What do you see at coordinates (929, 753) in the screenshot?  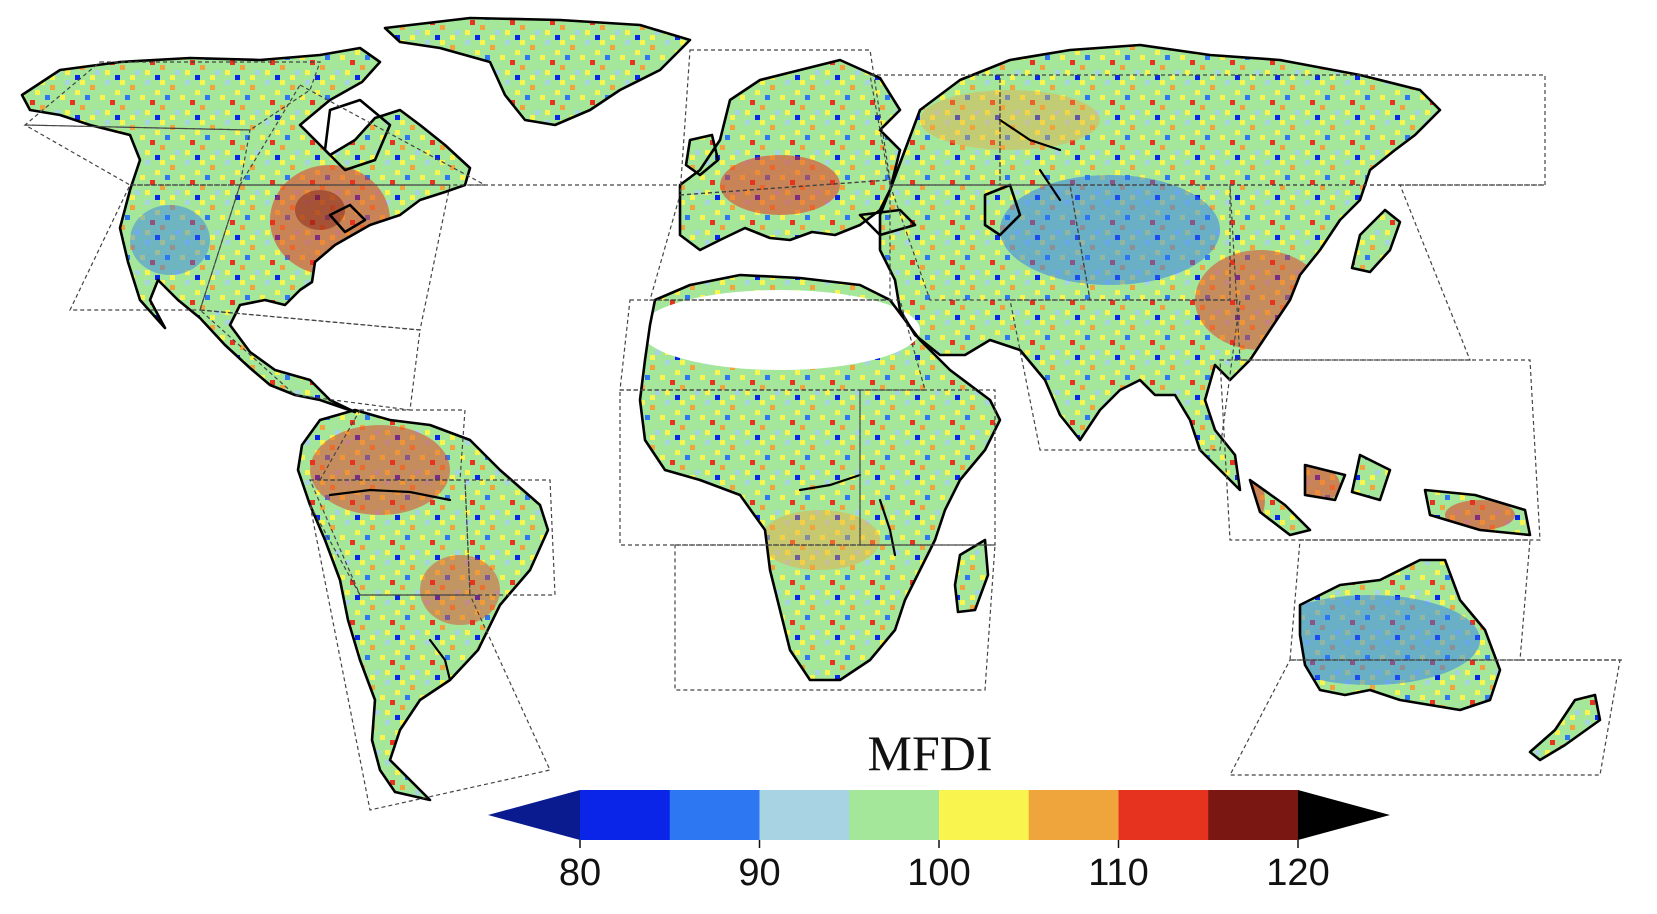 I see `colorbar-title: MFDI` at bounding box center [929, 753].